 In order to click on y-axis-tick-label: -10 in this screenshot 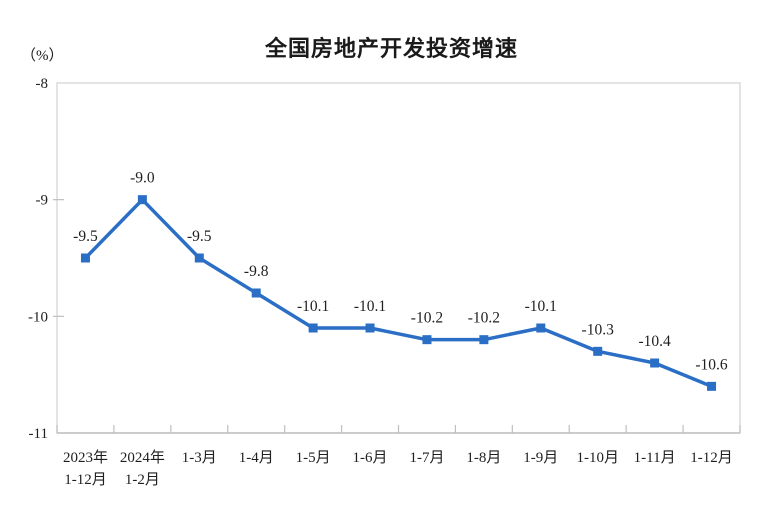, I will do `click(38, 317)`.